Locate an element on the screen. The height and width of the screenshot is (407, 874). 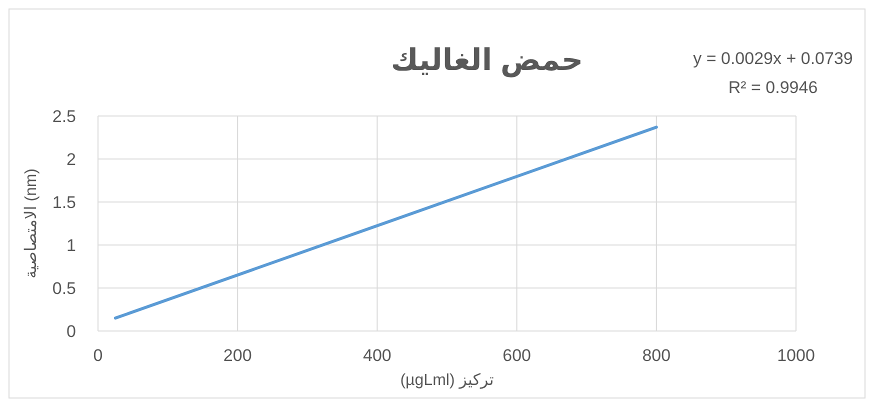
y-tick-label: 2.5 is located at coordinates (64, 116).